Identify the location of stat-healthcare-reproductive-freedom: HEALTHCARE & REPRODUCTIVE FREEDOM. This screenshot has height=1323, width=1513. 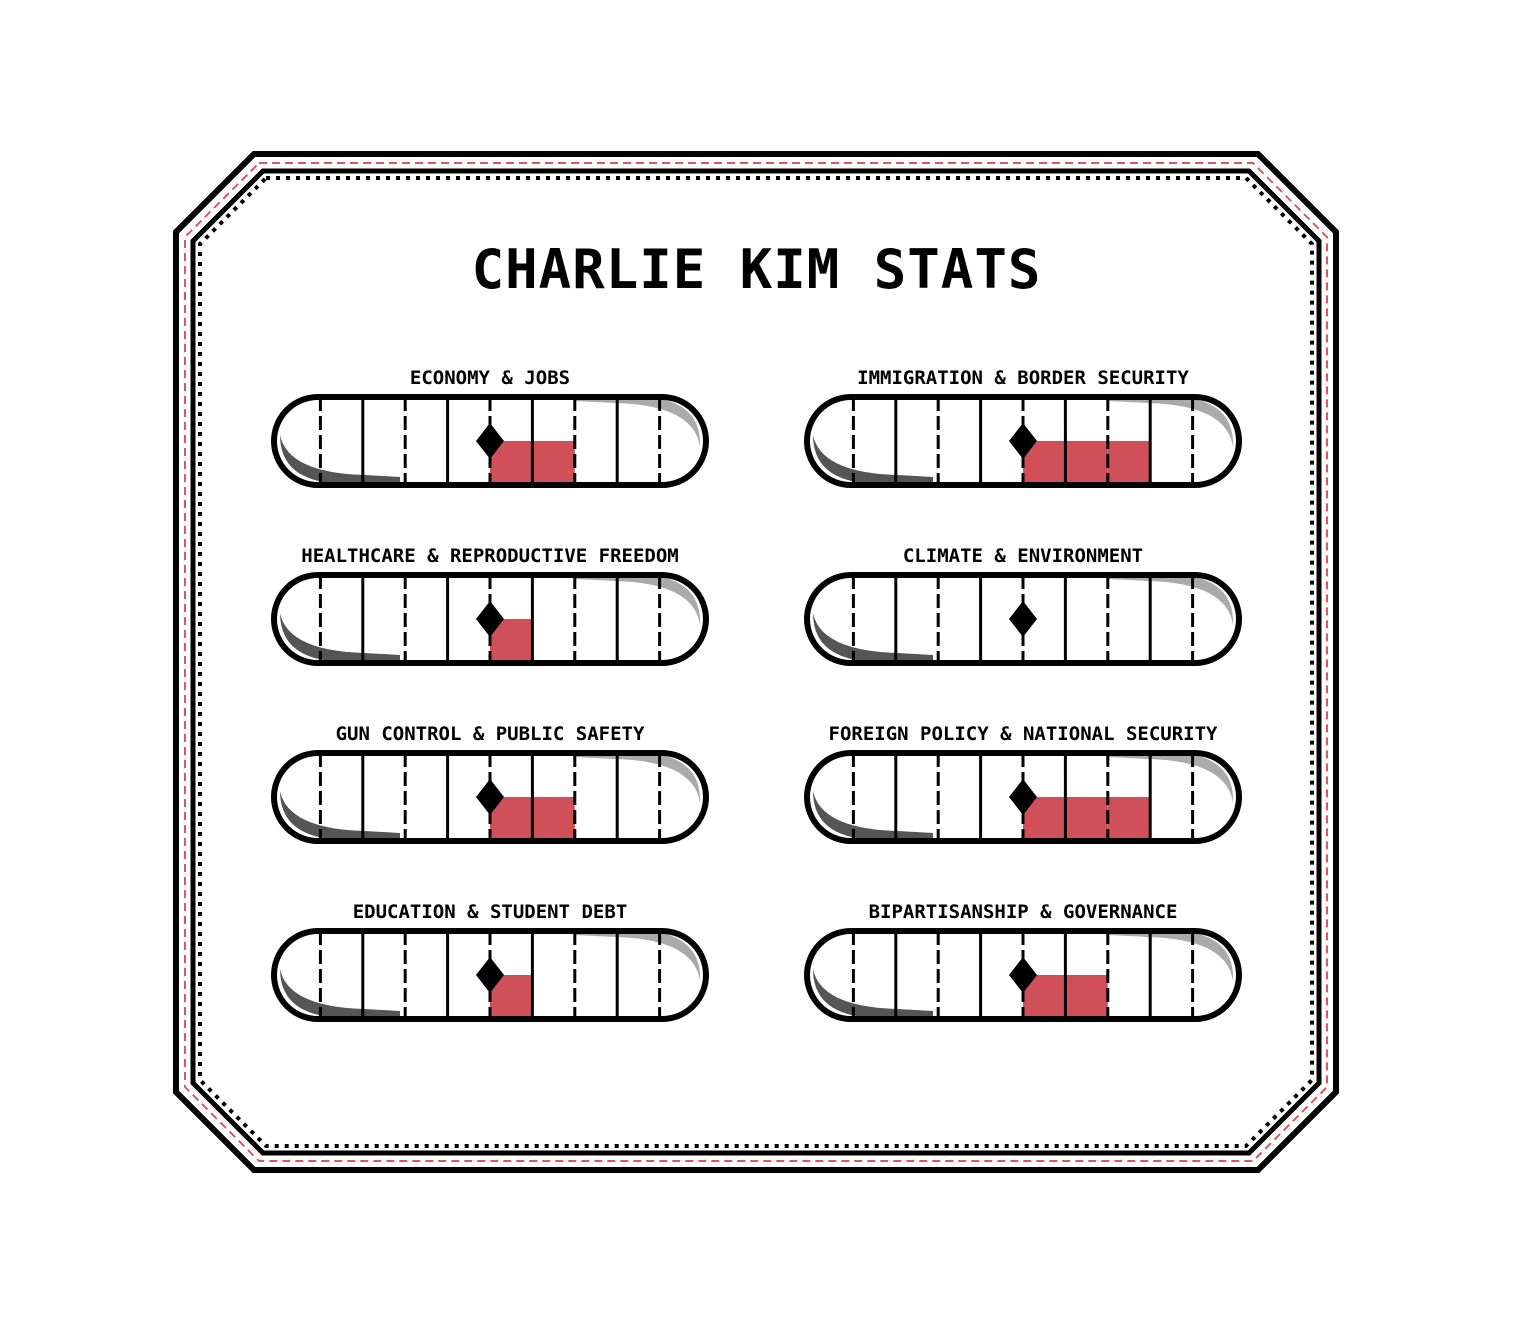
(490, 627).